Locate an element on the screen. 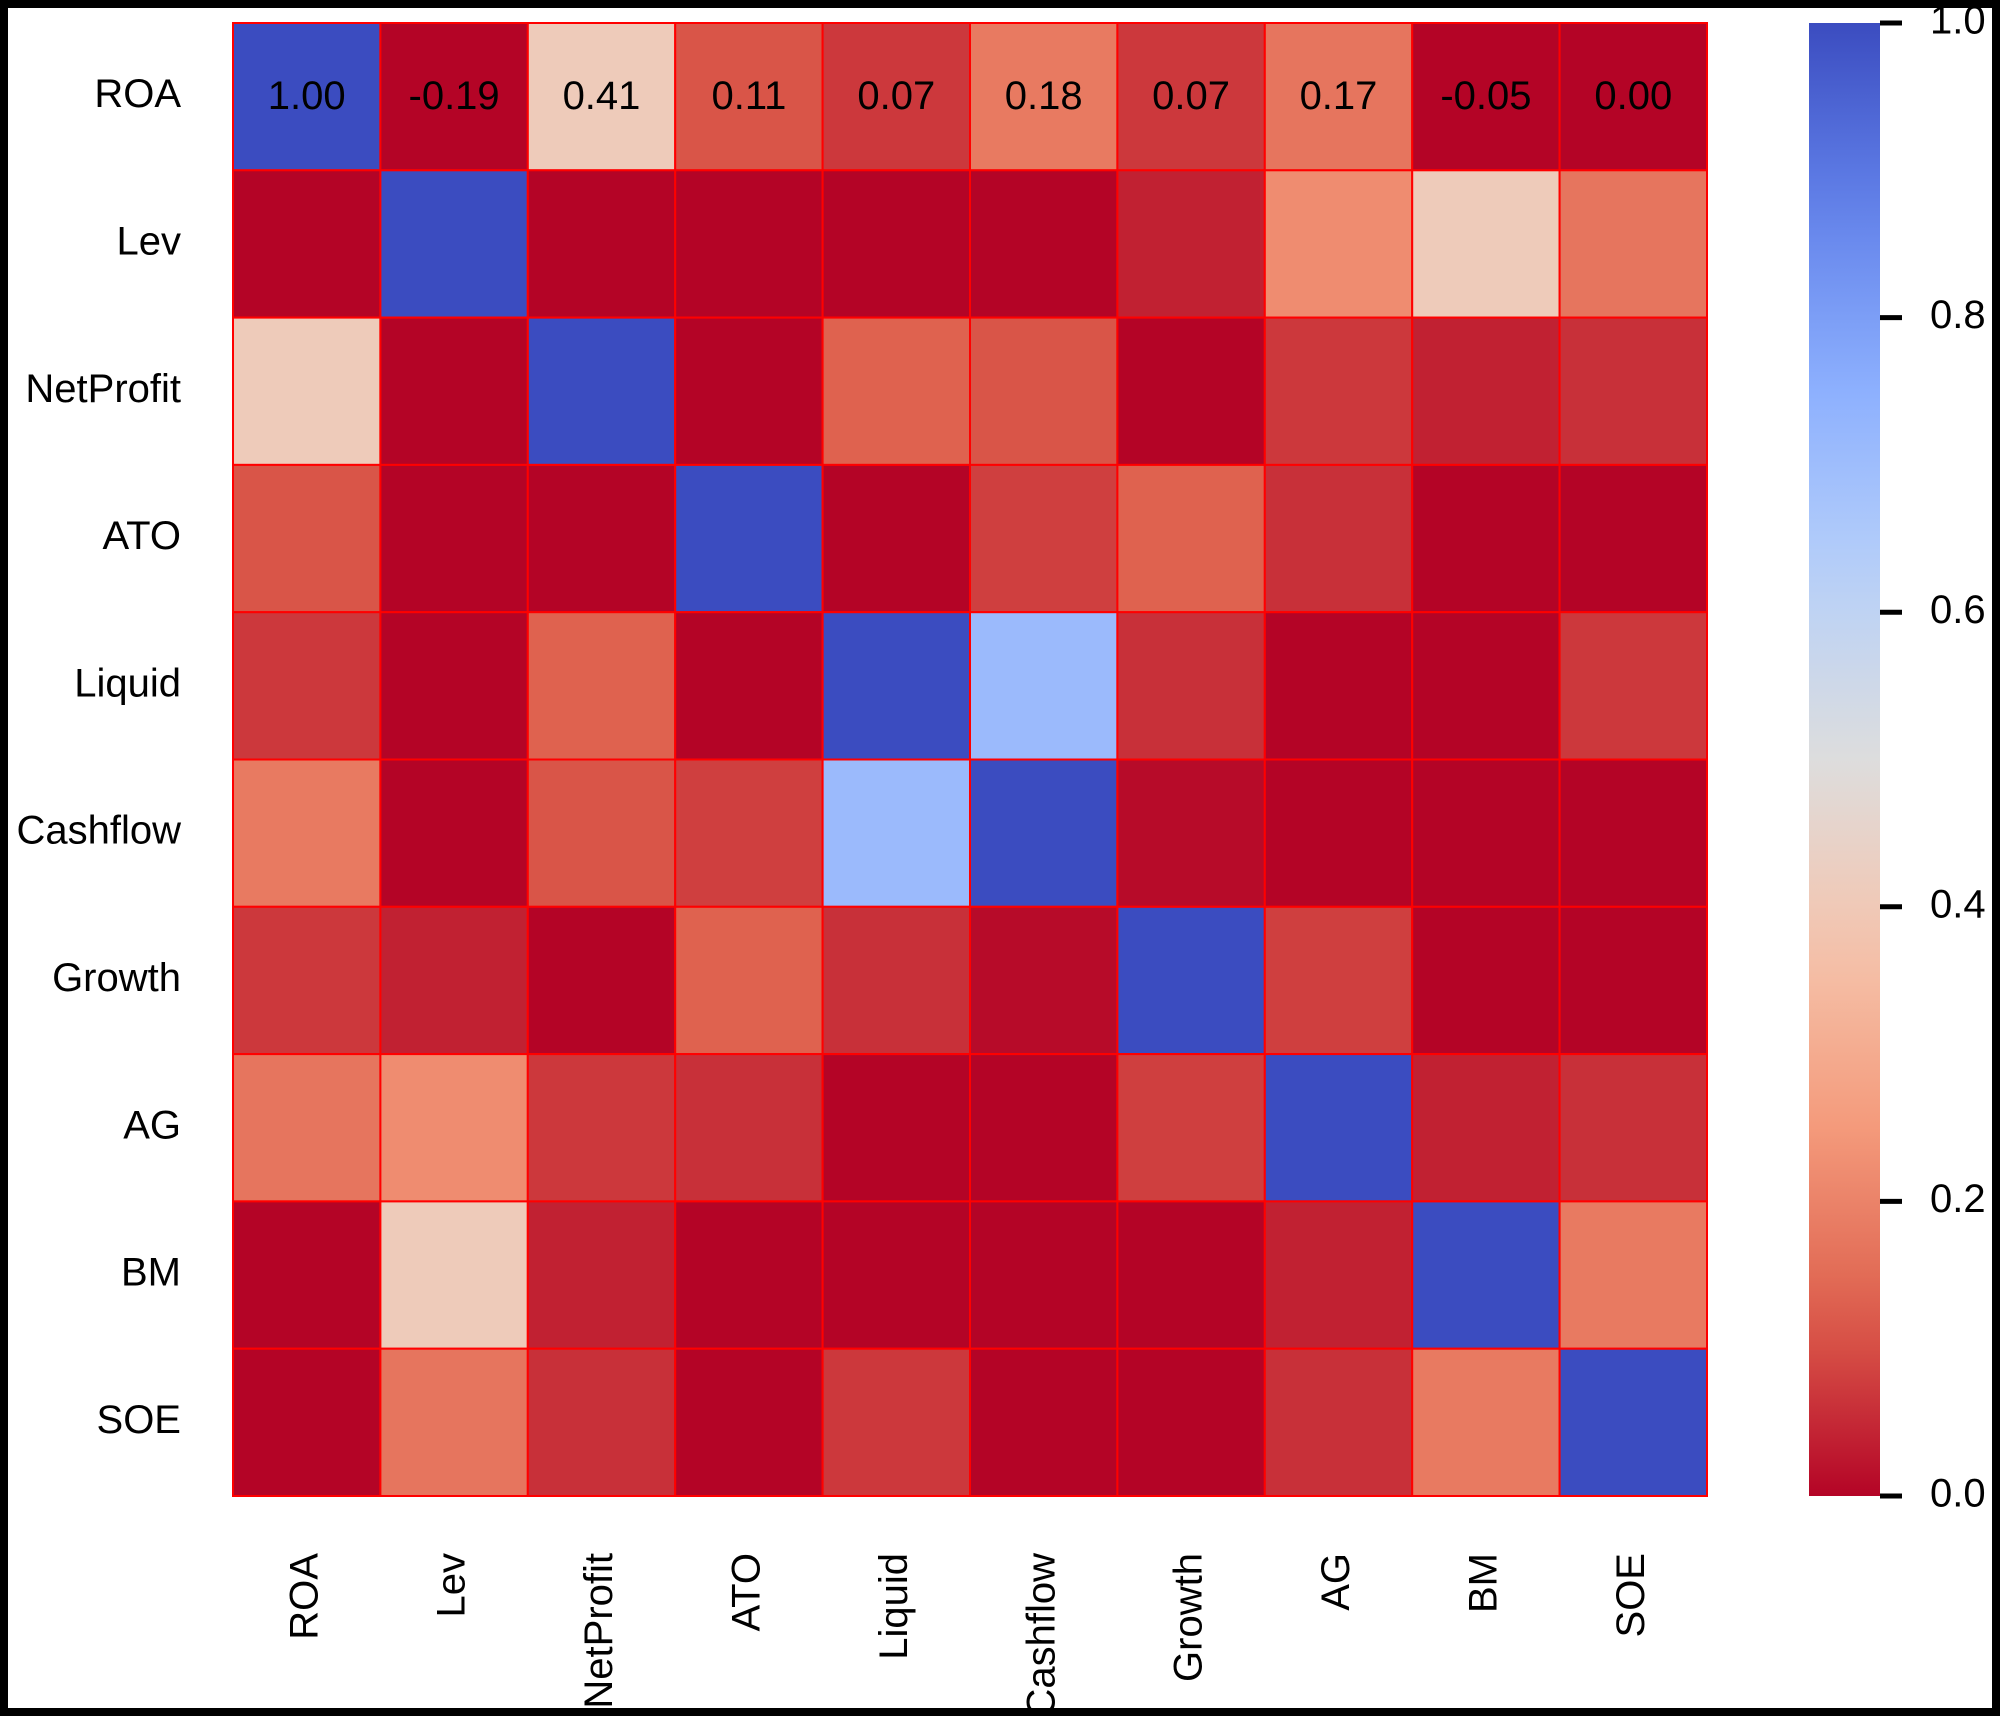 This screenshot has width=2000, height=1716. cell-label: 0.18 is located at coordinates (1044, 96).